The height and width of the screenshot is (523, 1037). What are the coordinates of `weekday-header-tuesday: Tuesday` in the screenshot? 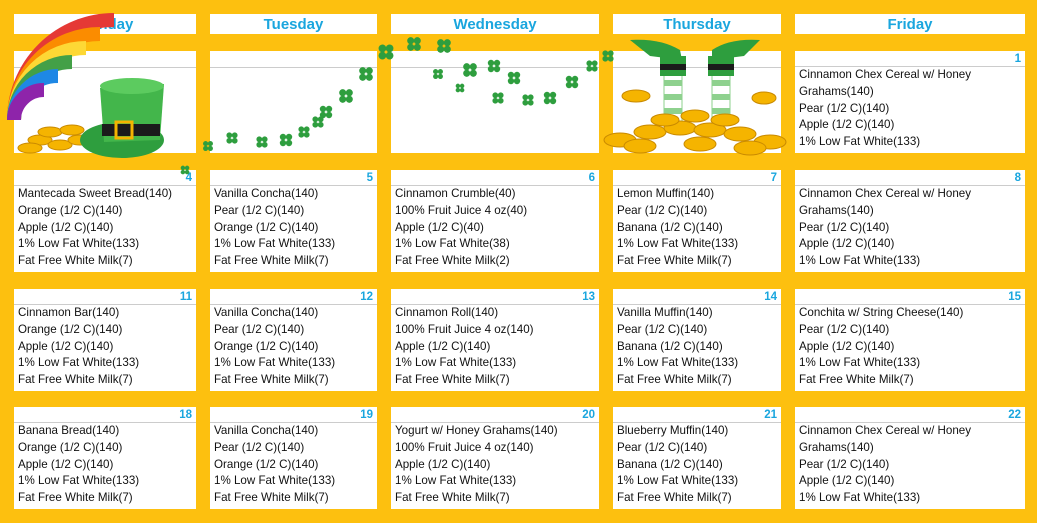 It's located at (293, 24).